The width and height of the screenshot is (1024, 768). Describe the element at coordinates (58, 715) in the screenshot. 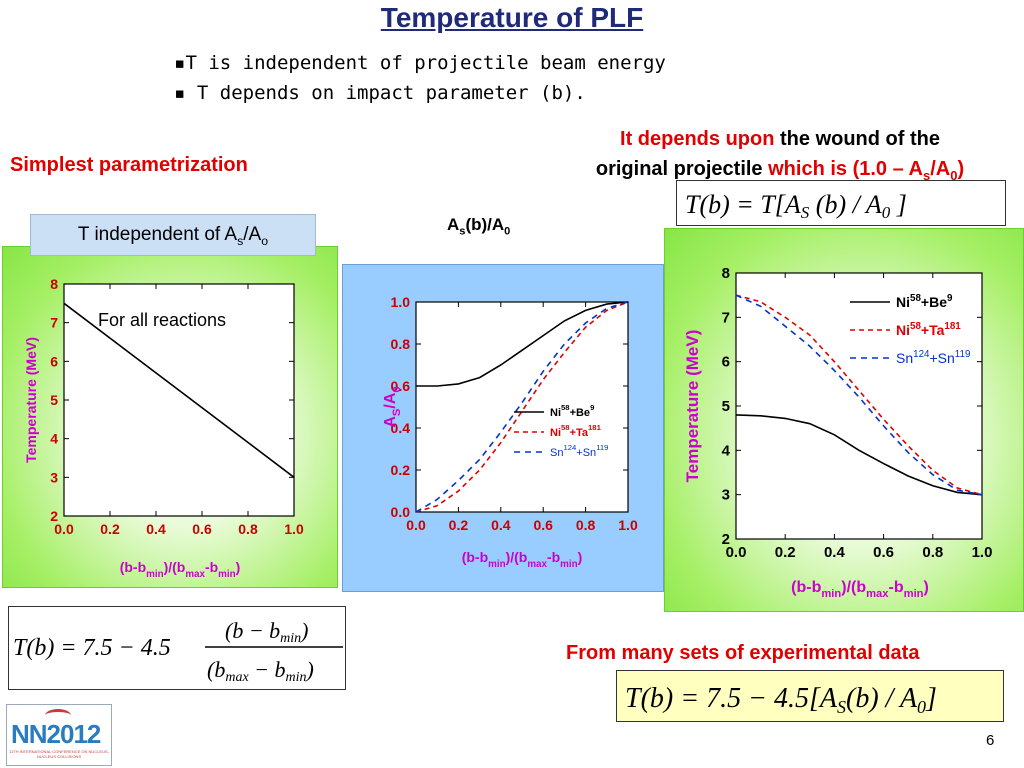

I see `logo-arch-icon` at that location.